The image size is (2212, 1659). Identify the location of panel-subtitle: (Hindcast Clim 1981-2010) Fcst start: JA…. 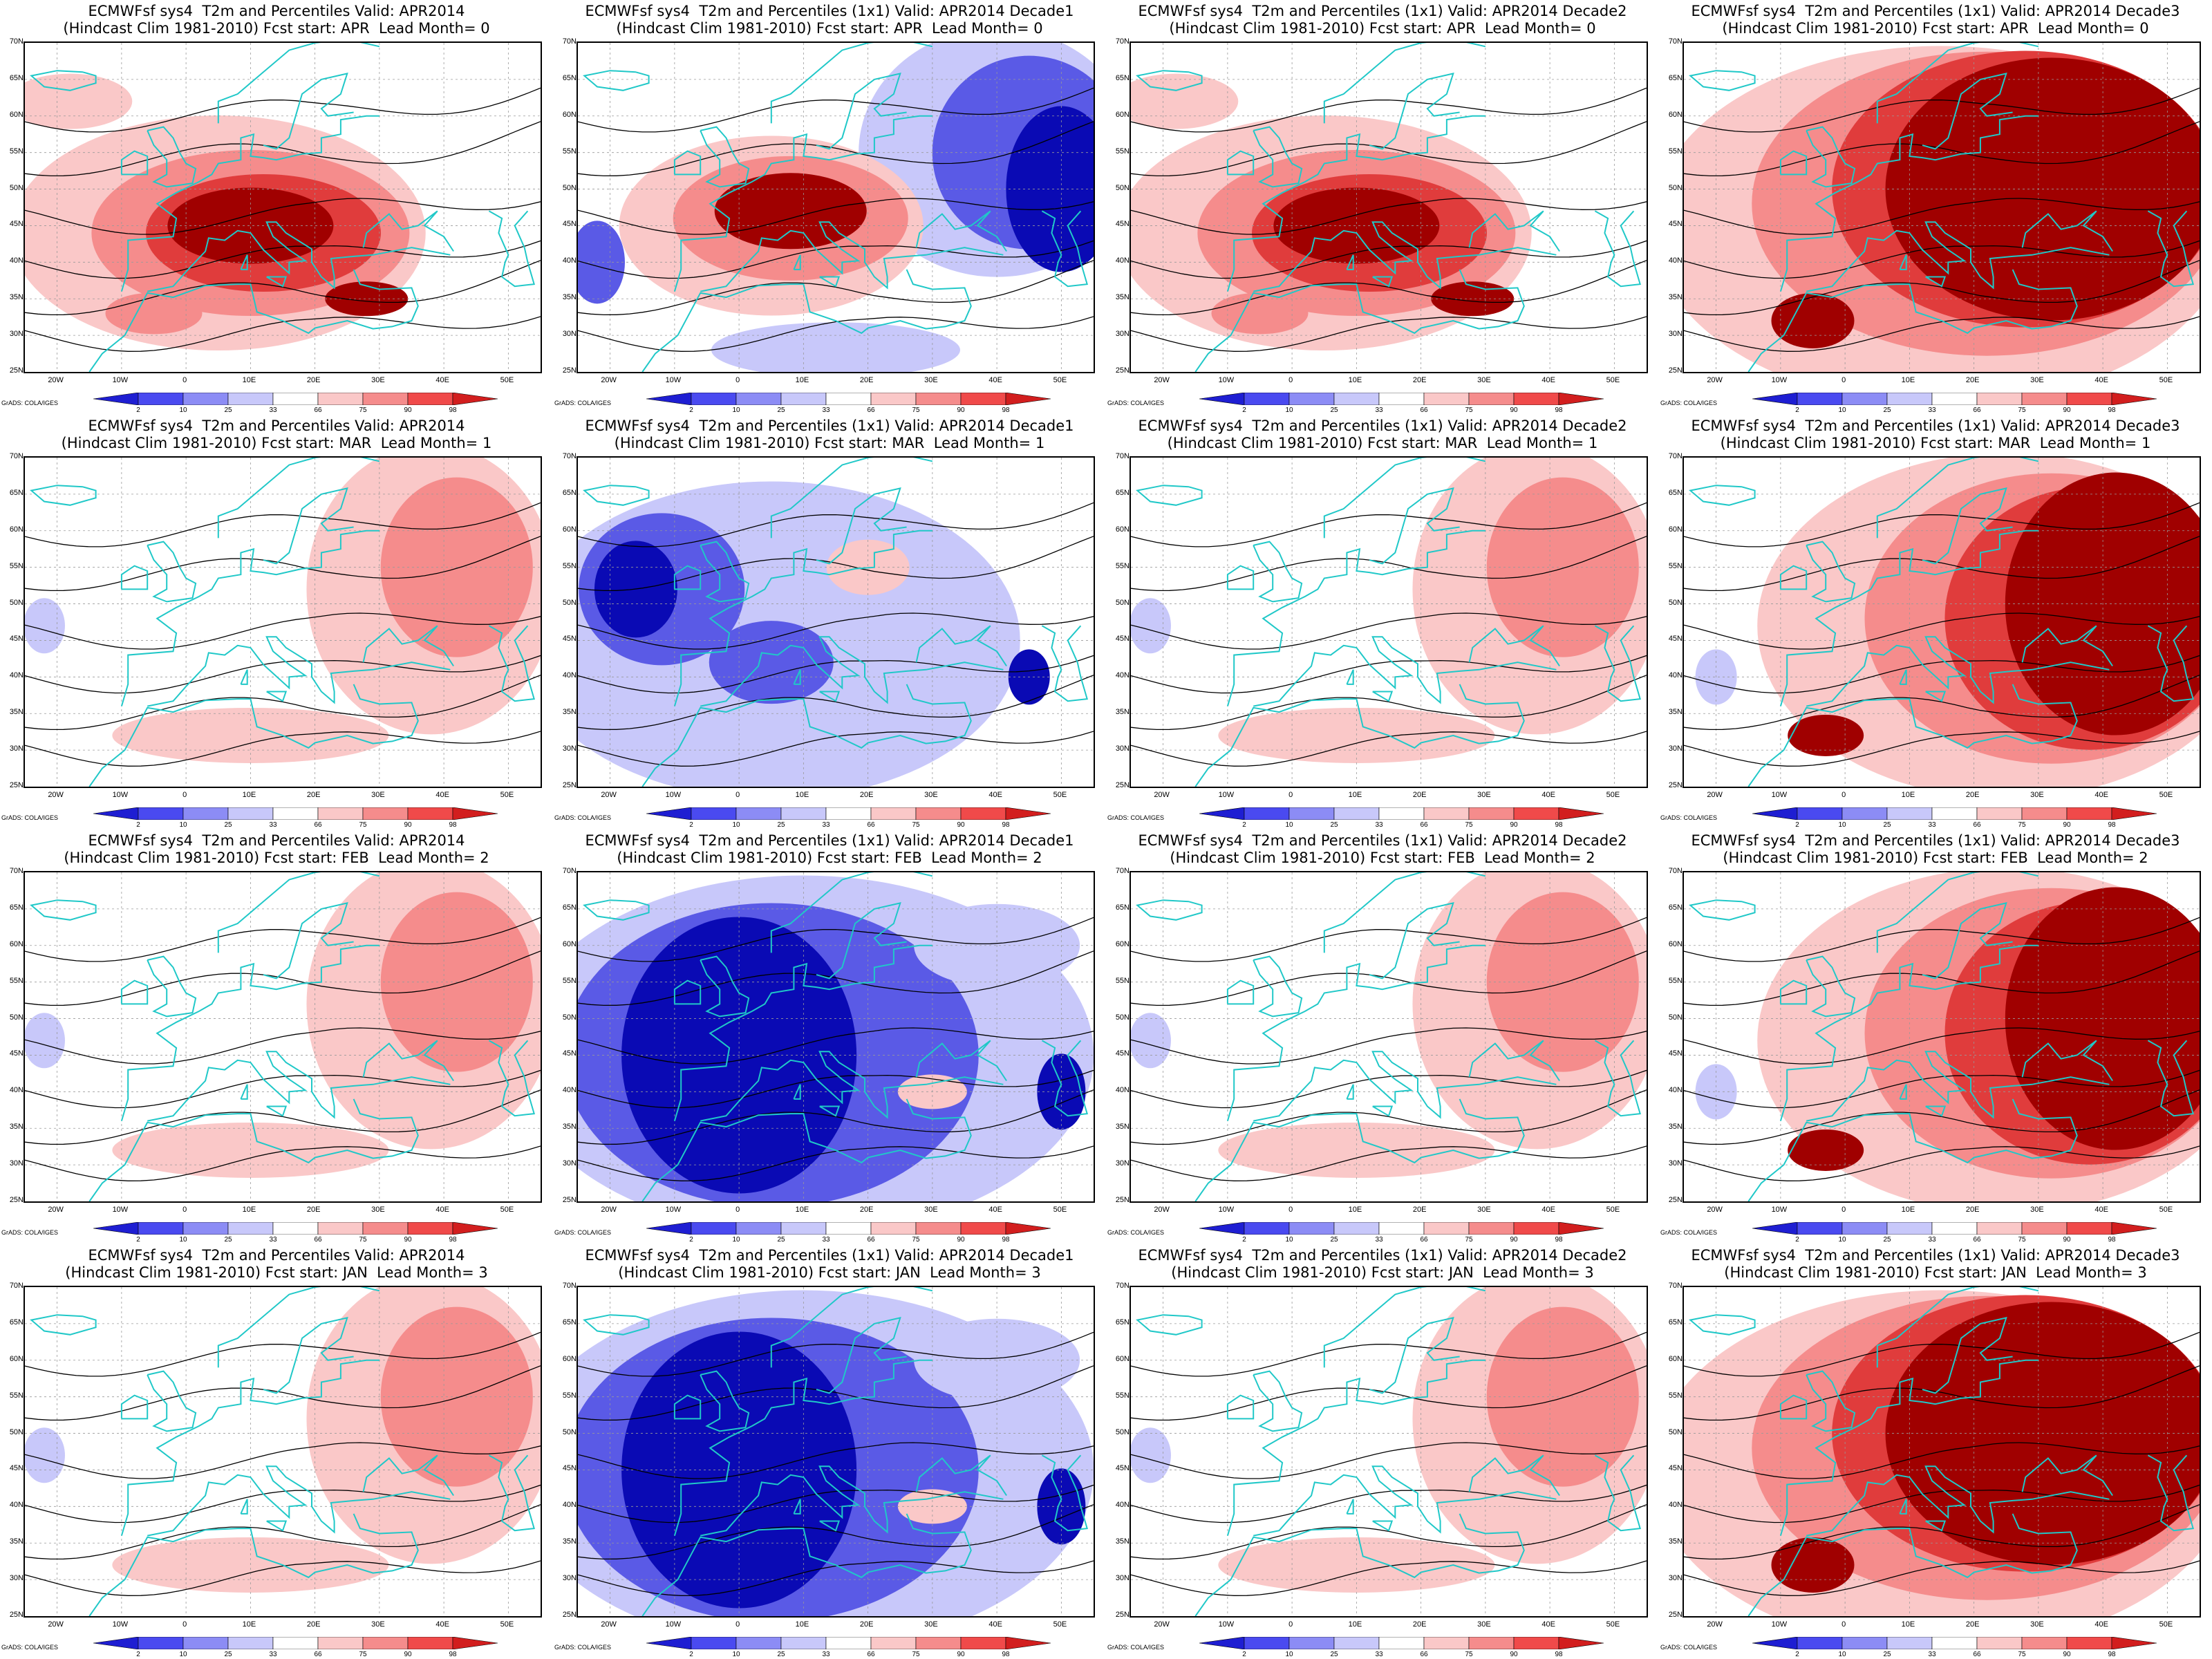
(1935, 1272).